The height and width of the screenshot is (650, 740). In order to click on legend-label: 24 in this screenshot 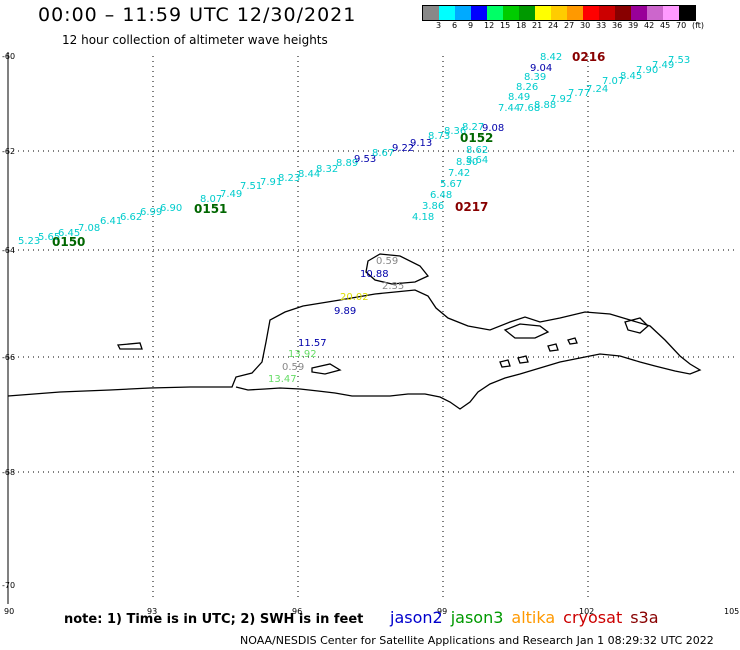, I will do `click(553, 25)`.